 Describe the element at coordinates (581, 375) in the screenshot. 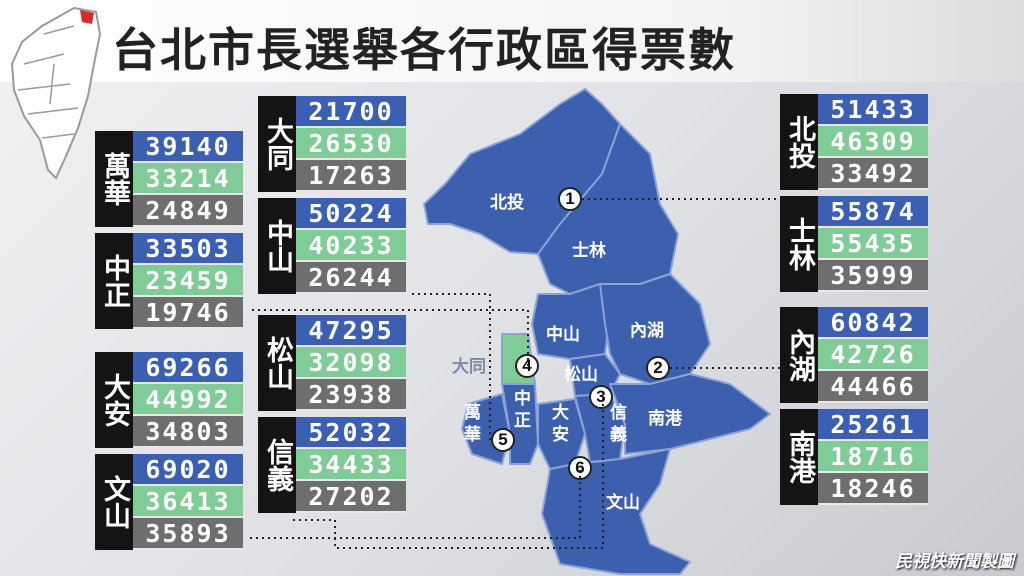

I see `map-label-songshan: 松山` at that location.